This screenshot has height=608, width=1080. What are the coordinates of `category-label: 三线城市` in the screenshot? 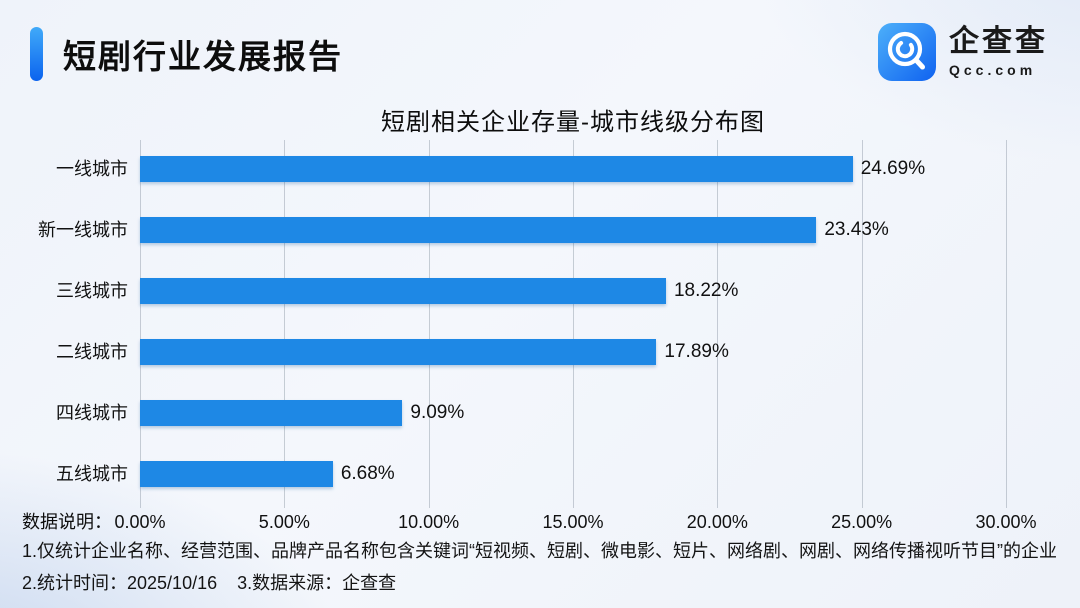 It's located at (92, 291).